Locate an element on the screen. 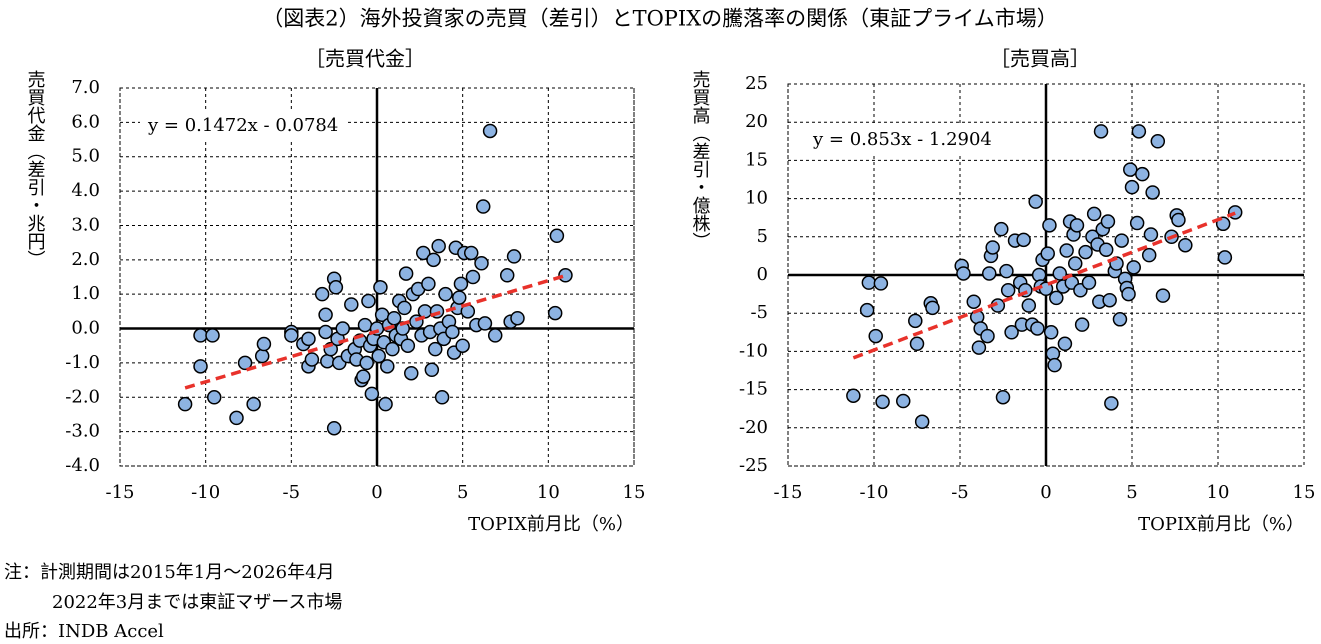 This screenshot has height=644, width=1321. y-tick-label: -15 is located at coordinates (753, 389).